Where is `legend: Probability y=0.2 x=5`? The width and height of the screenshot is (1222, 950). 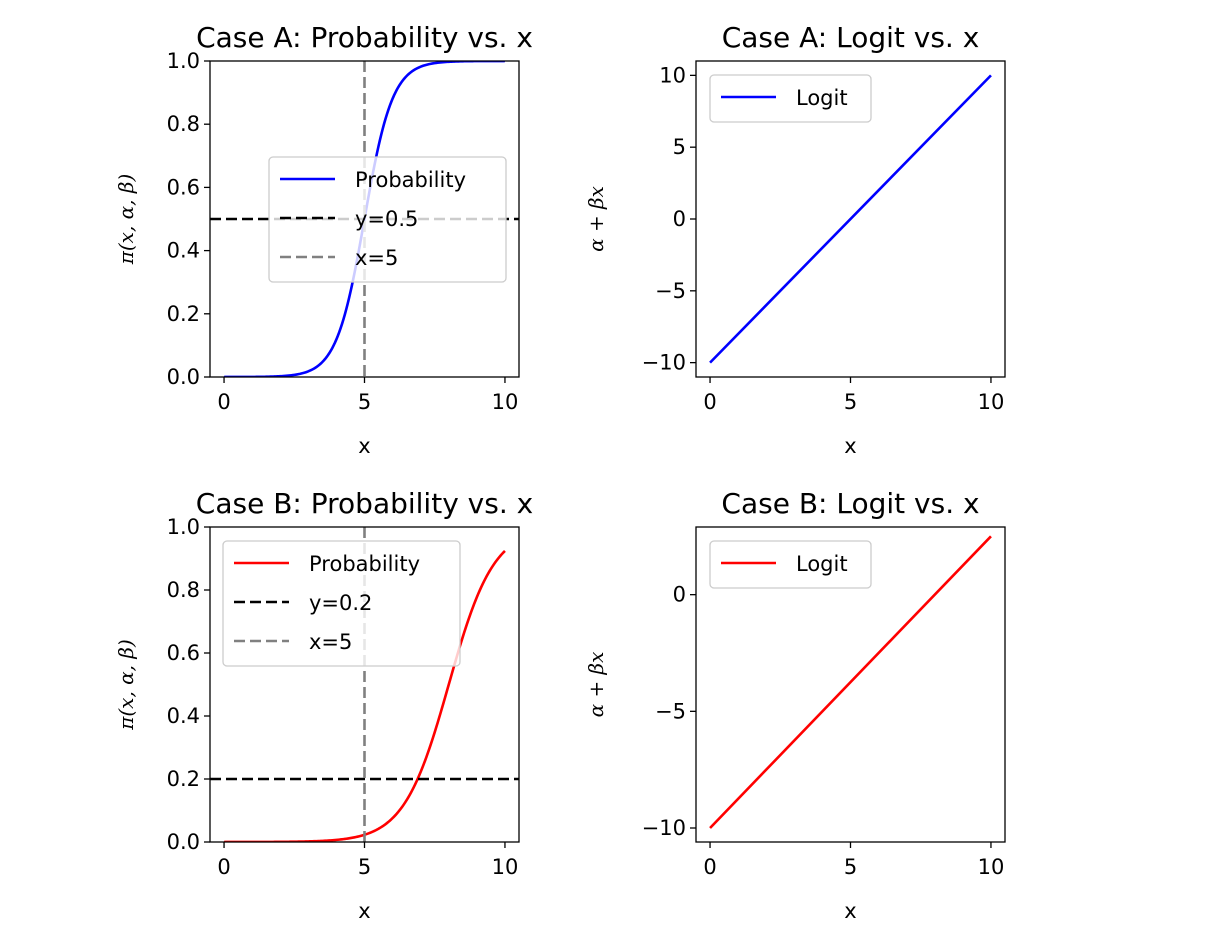 legend: Probability y=0.2 x=5 is located at coordinates (341, 603).